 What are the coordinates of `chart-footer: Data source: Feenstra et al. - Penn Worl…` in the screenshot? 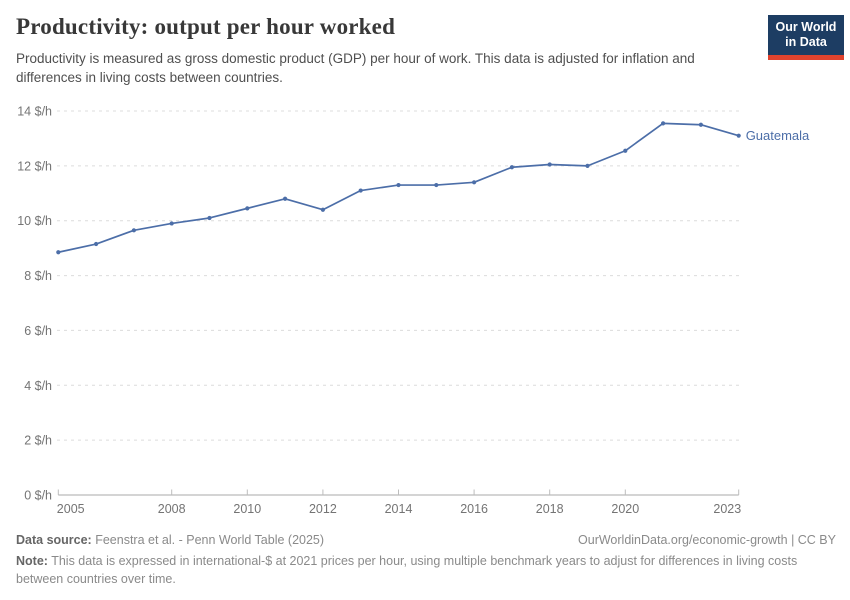 It's located at (426, 559).